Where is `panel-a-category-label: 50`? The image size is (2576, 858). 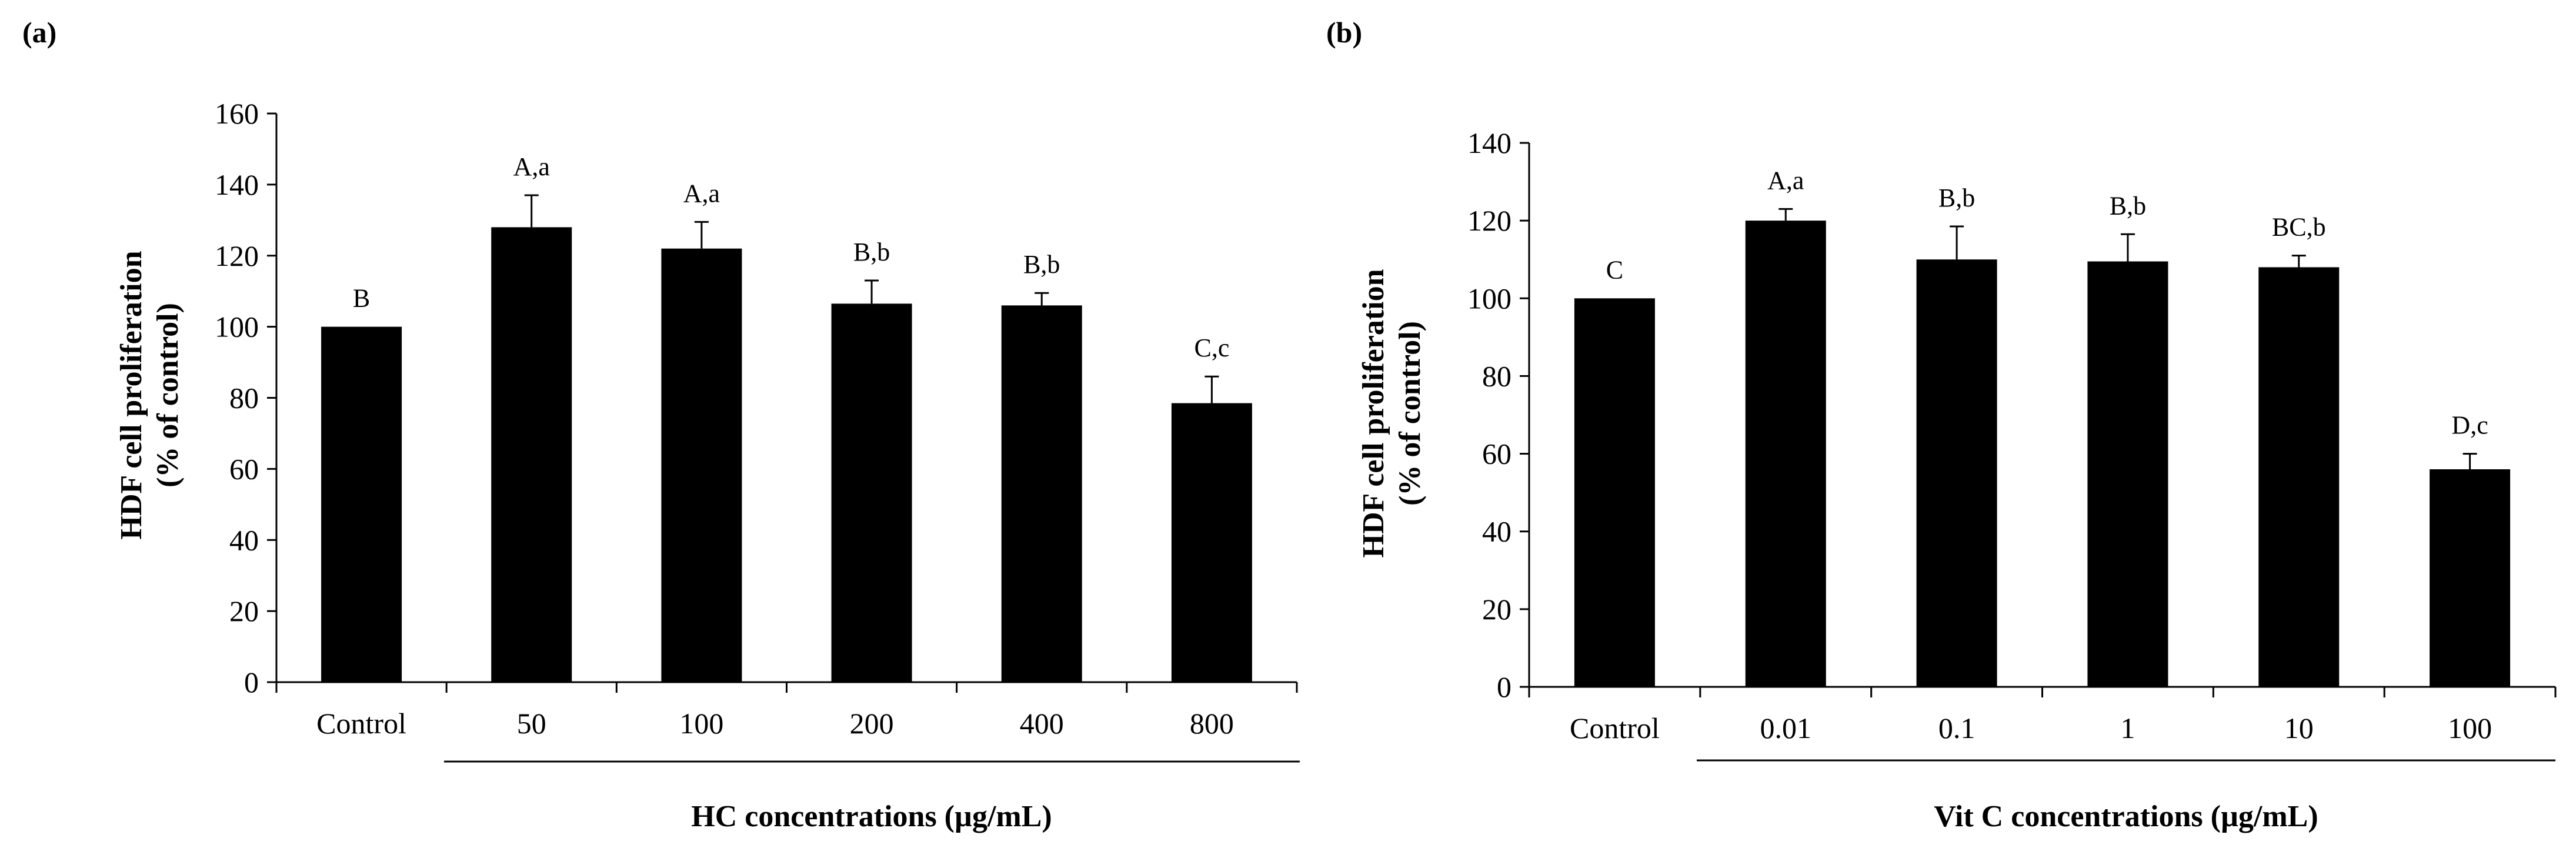 panel-a-category-label: 50 is located at coordinates (531, 724).